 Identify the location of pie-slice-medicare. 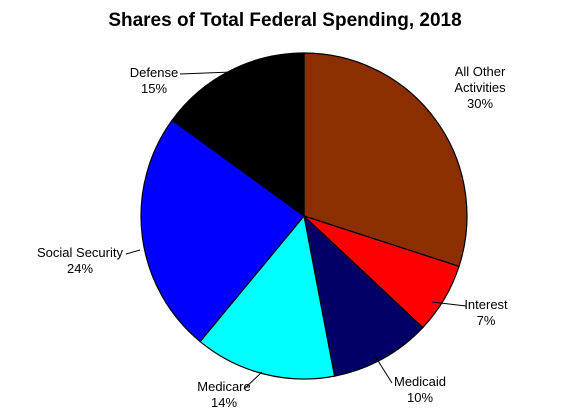
(267, 297).